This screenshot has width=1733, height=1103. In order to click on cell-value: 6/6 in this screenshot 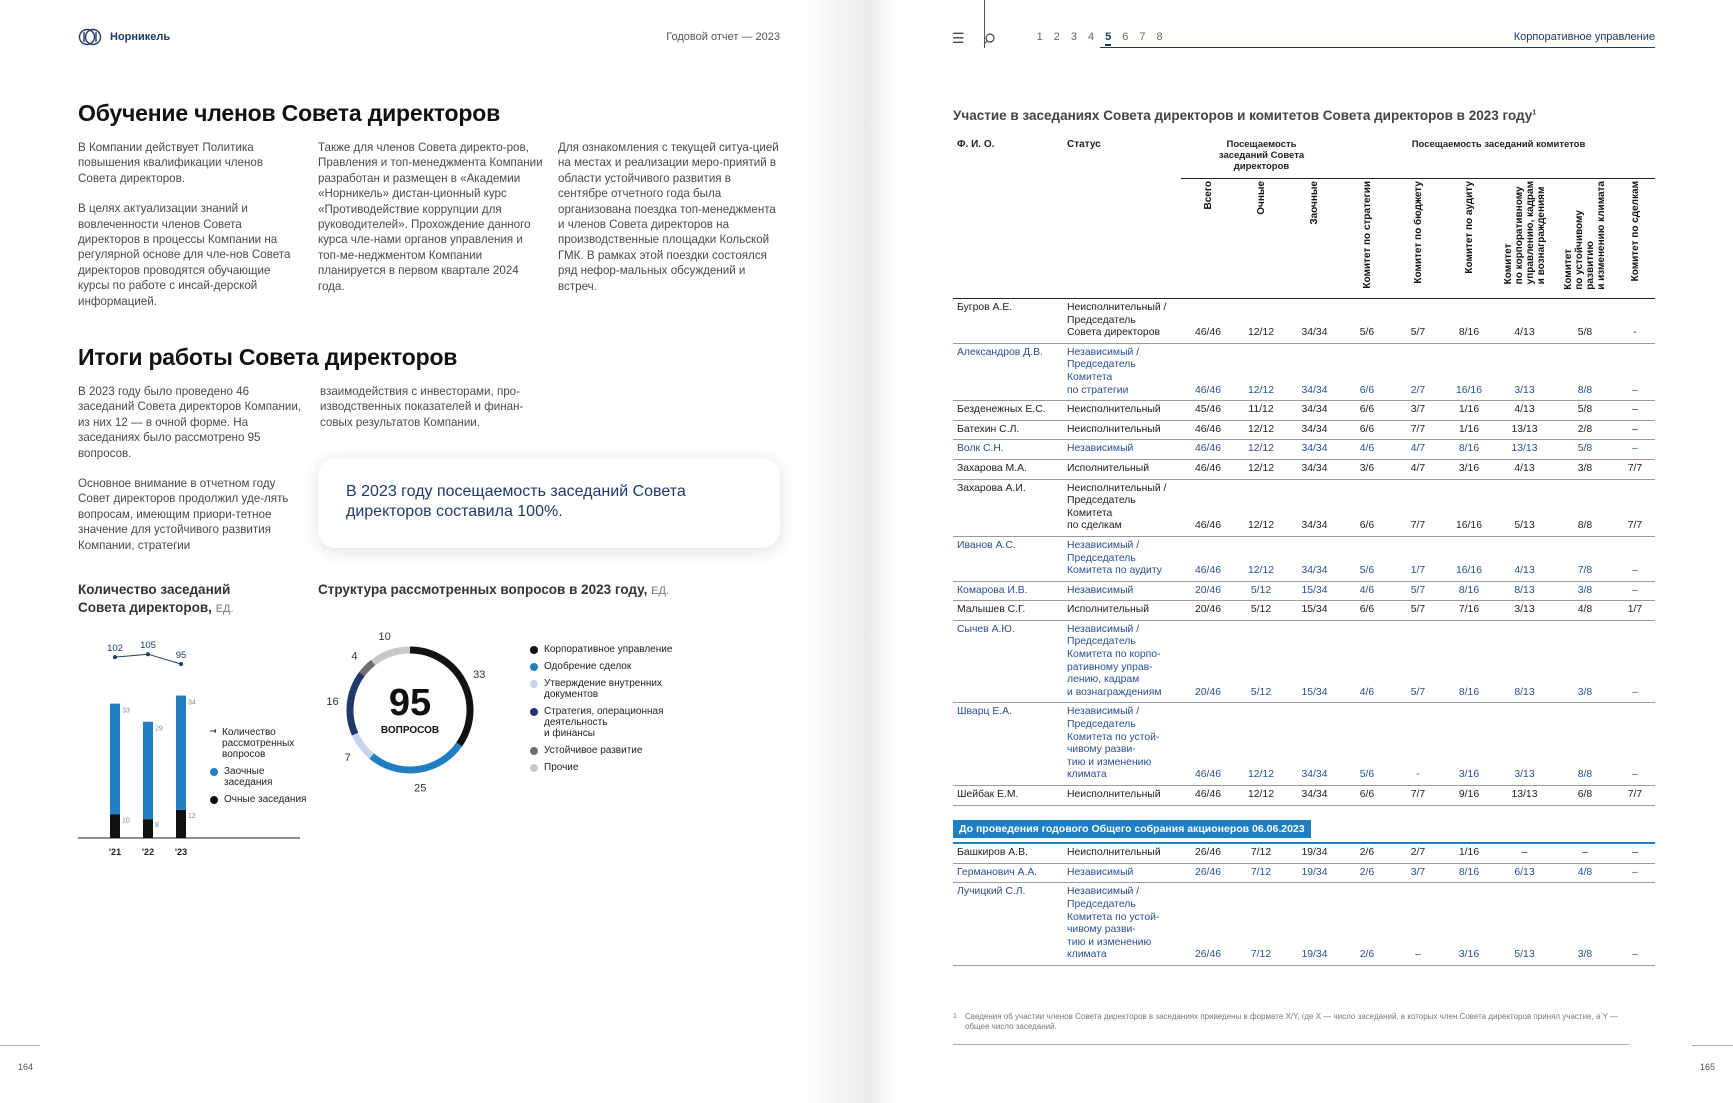, I will do `click(1367, 410)`.